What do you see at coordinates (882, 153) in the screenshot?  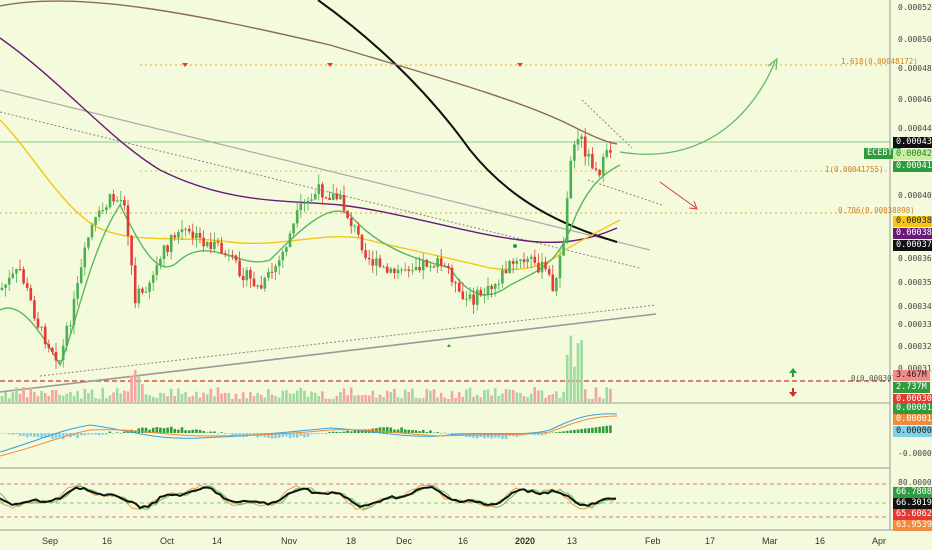 I see `symbol-label: ECEBTC` at bounding box center [882, 153].